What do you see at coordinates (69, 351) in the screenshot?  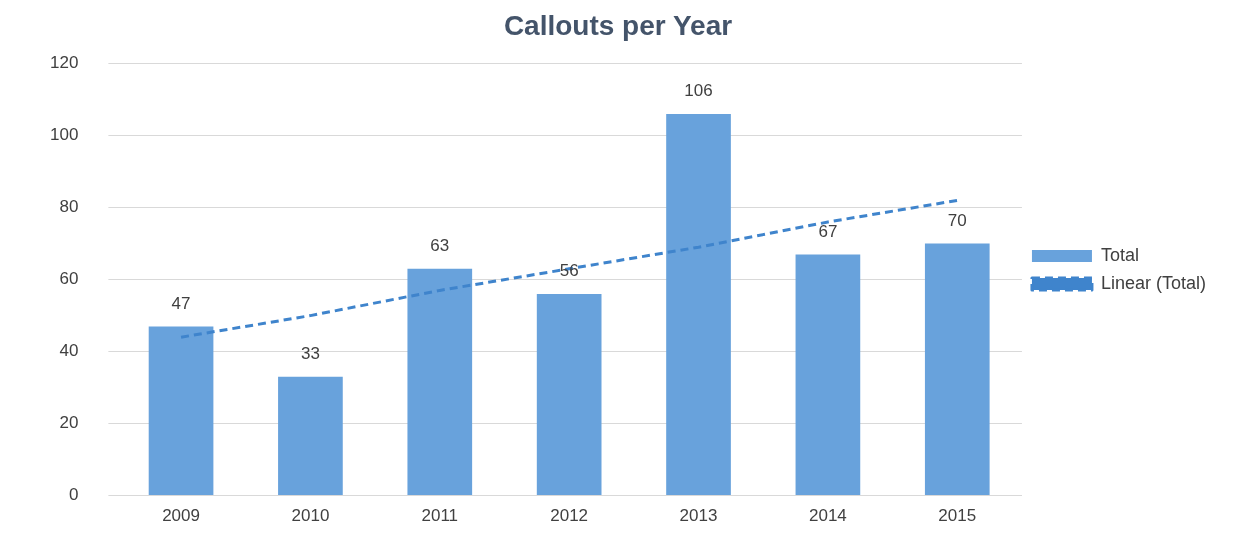 I see `y-tick-label: 40` at bounding box center [69, 351].